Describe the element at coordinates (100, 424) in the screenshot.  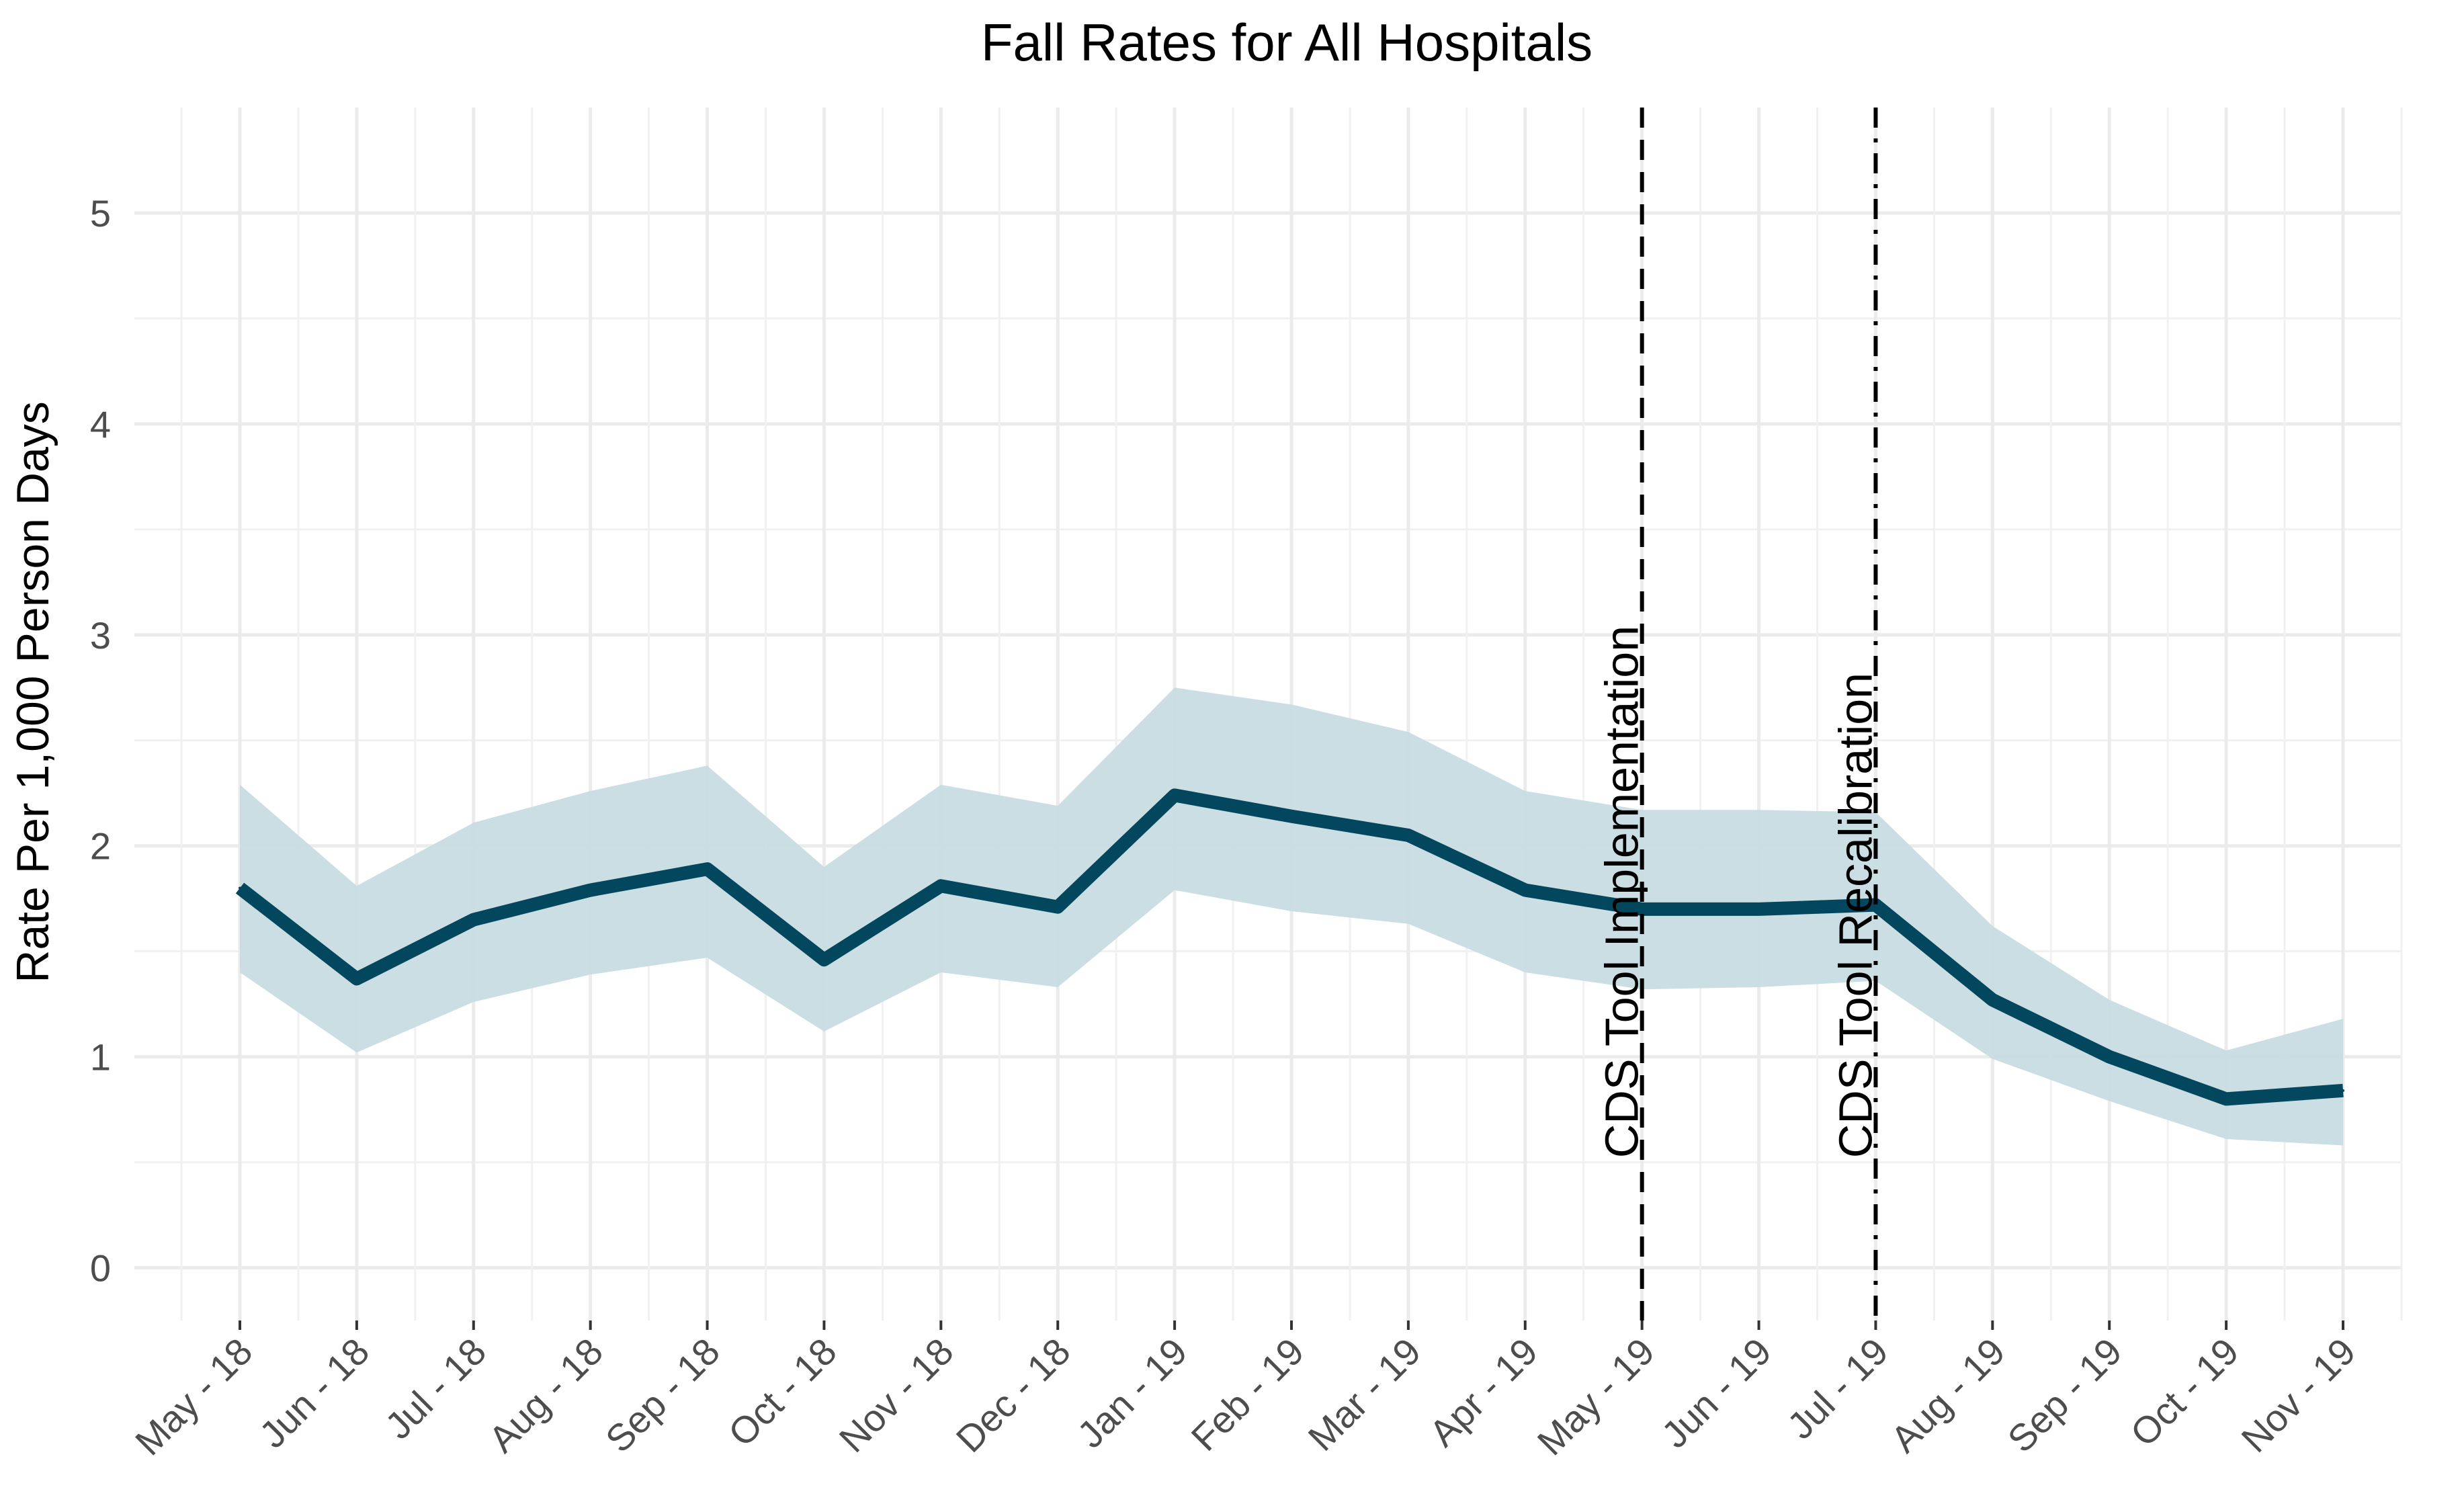
I see `y-tick-label: 4` at that location.